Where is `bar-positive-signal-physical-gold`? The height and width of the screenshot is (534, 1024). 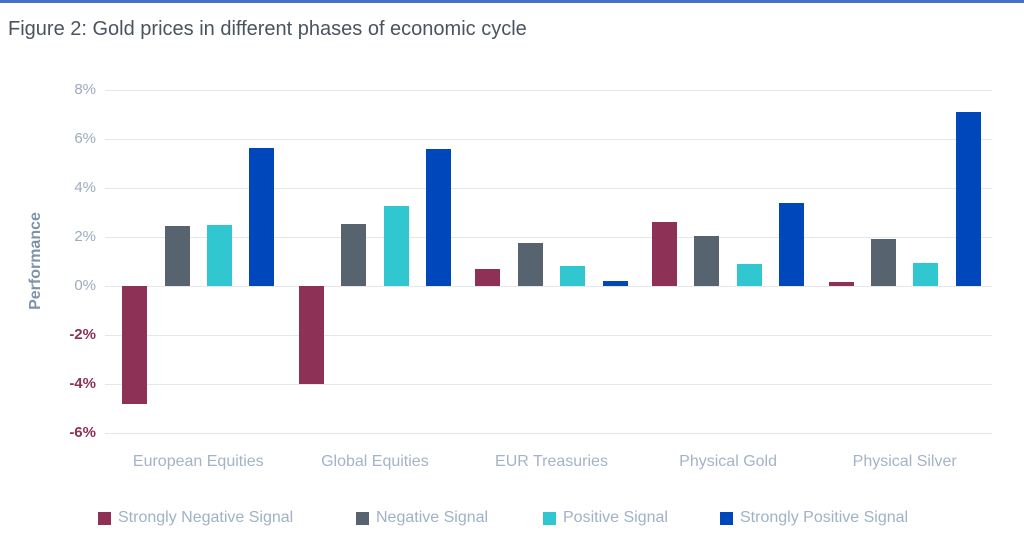 bar-positive-signal-physical-gold is located at coordinates (749, 274).